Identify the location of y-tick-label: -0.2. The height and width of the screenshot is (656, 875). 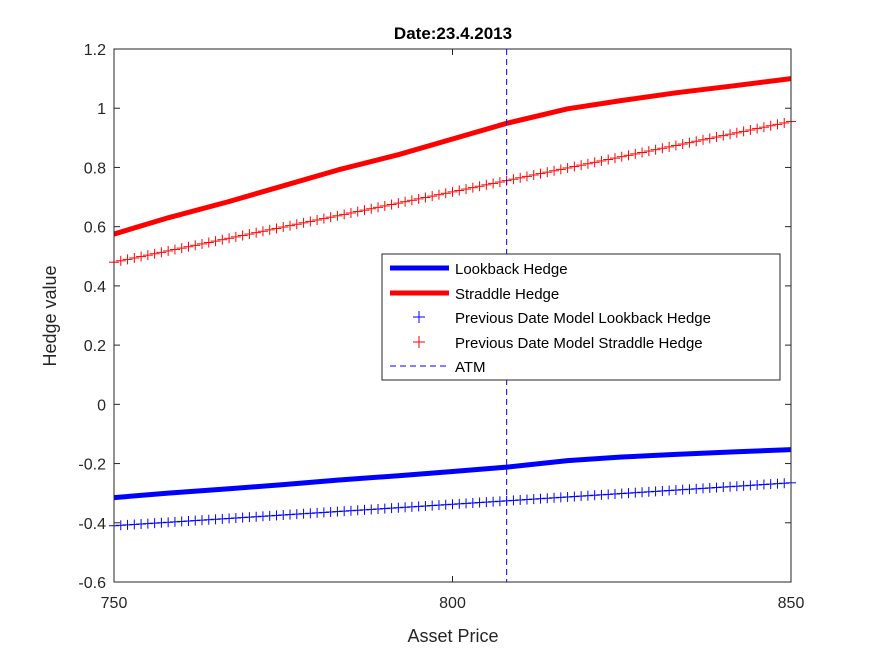
(92, 465).